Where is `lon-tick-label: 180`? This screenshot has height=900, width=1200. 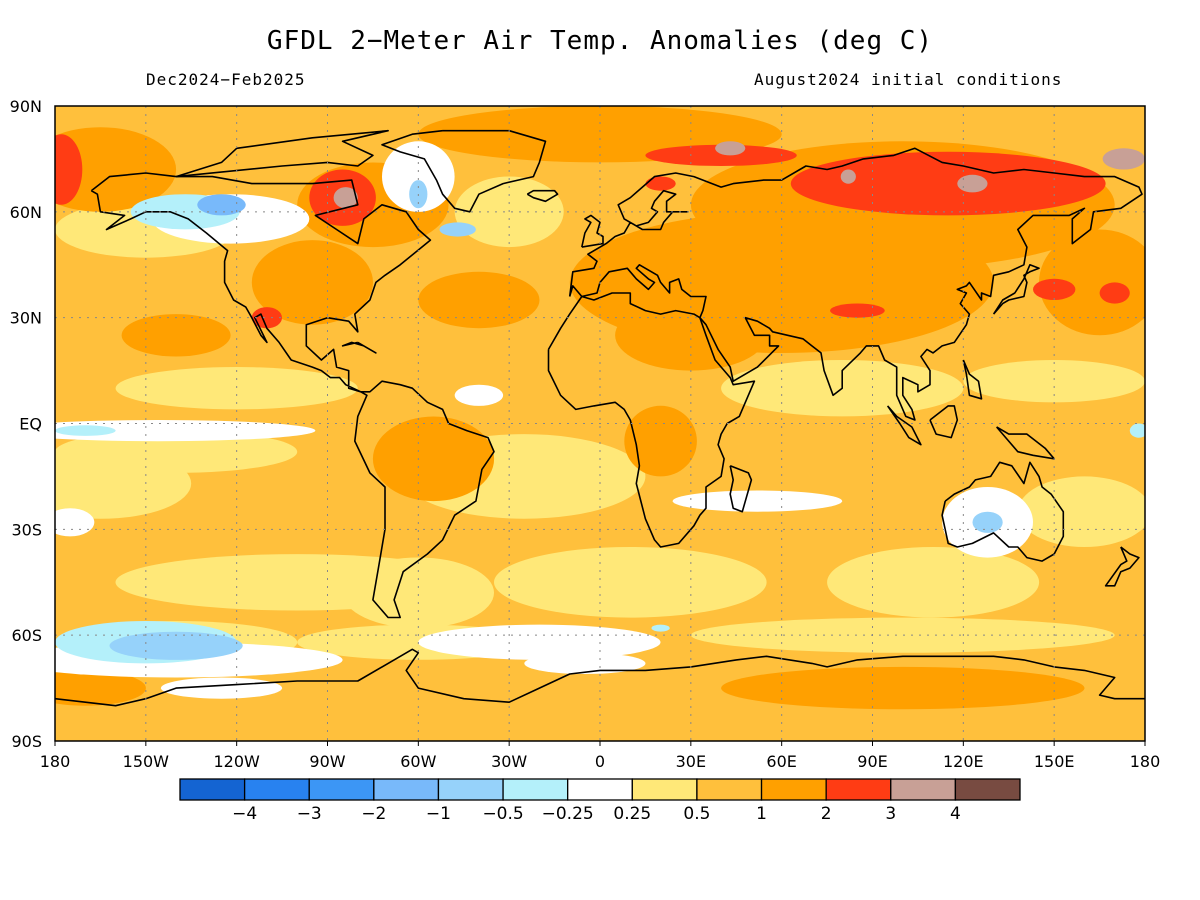 lon-tick-label: 180 is located at coordinates (1145, 761).